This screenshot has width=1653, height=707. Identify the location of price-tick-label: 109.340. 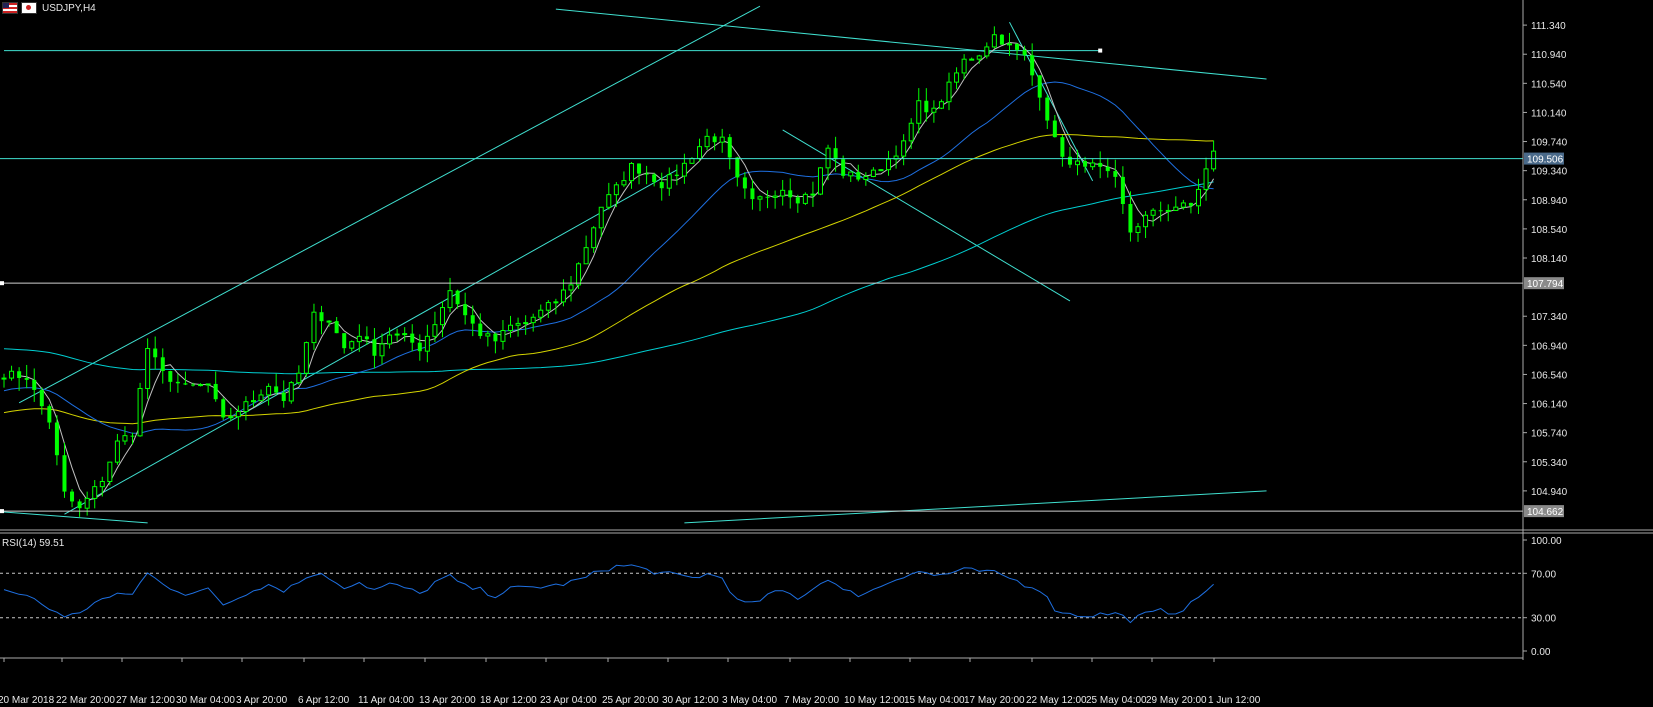
(1549, 172).